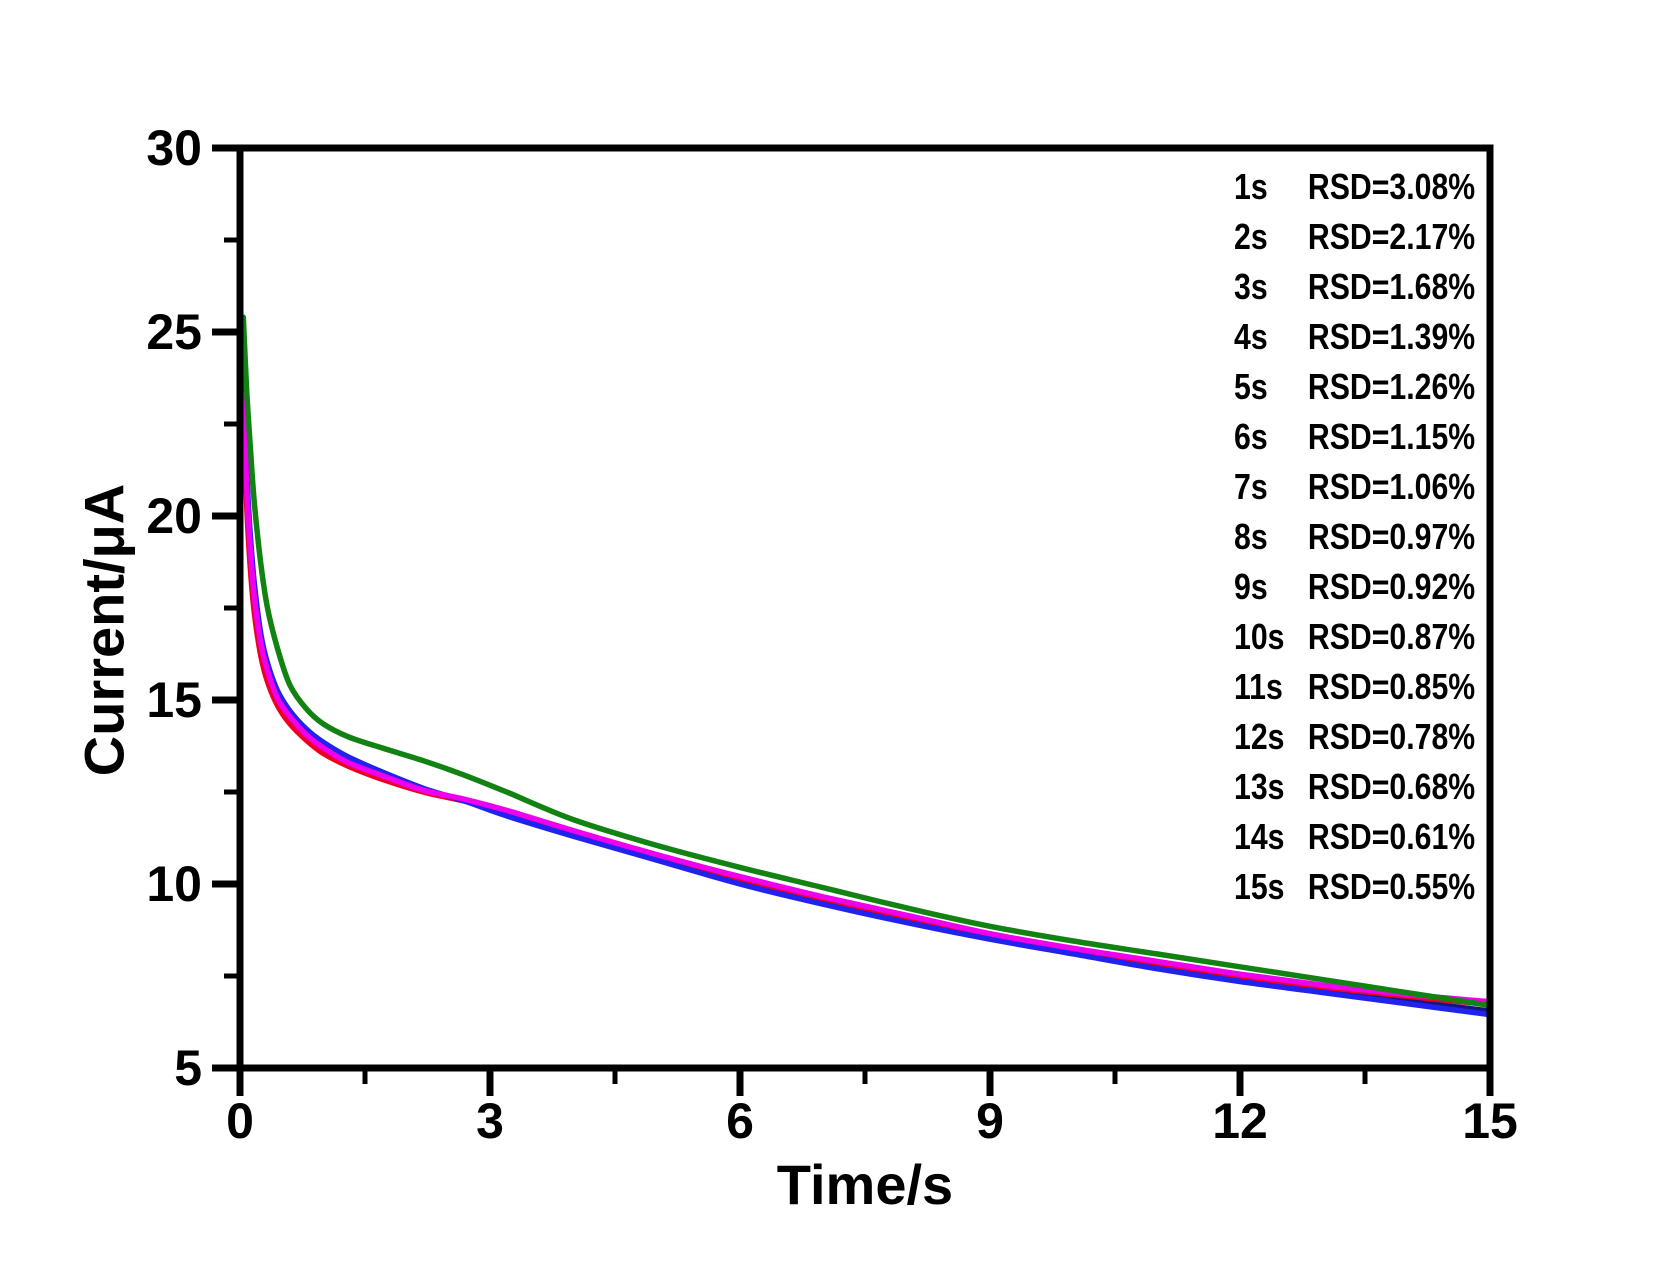  I want to click on legend-rsd-value: RSD=0.78%, so click(1391, 736).